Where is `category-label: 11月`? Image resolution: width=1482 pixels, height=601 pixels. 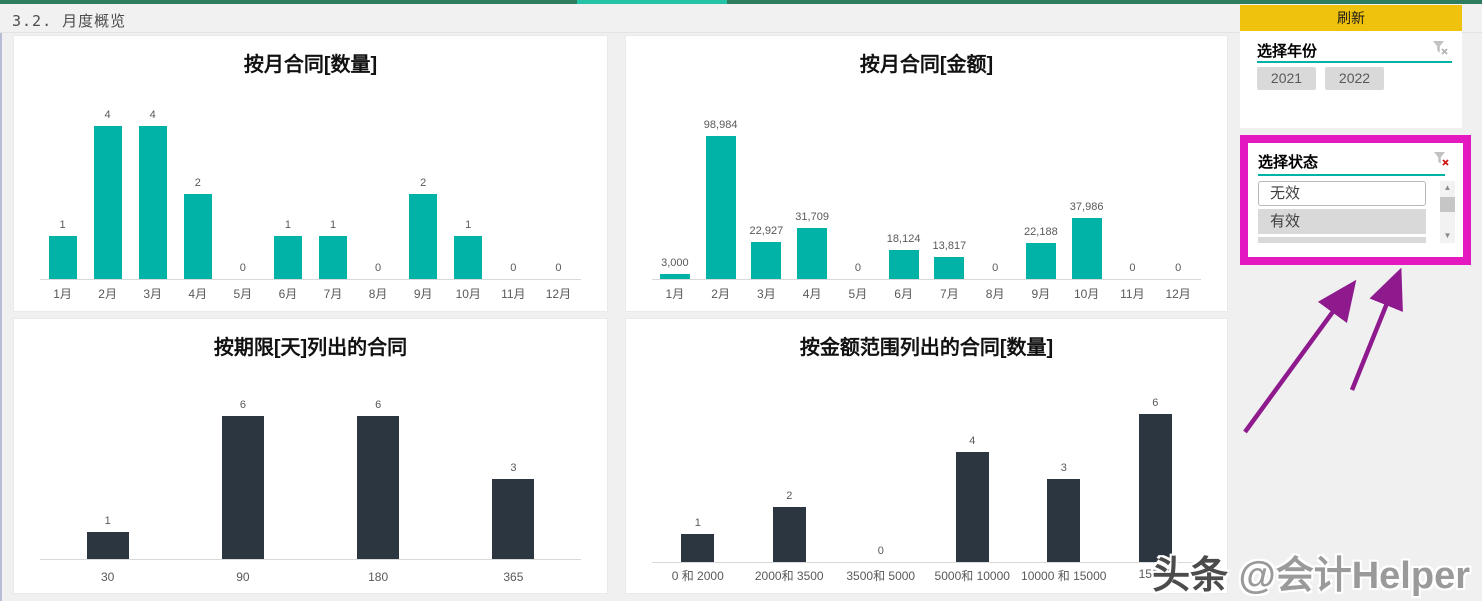
category-label: 11月 is located at coordinates (513, 294).